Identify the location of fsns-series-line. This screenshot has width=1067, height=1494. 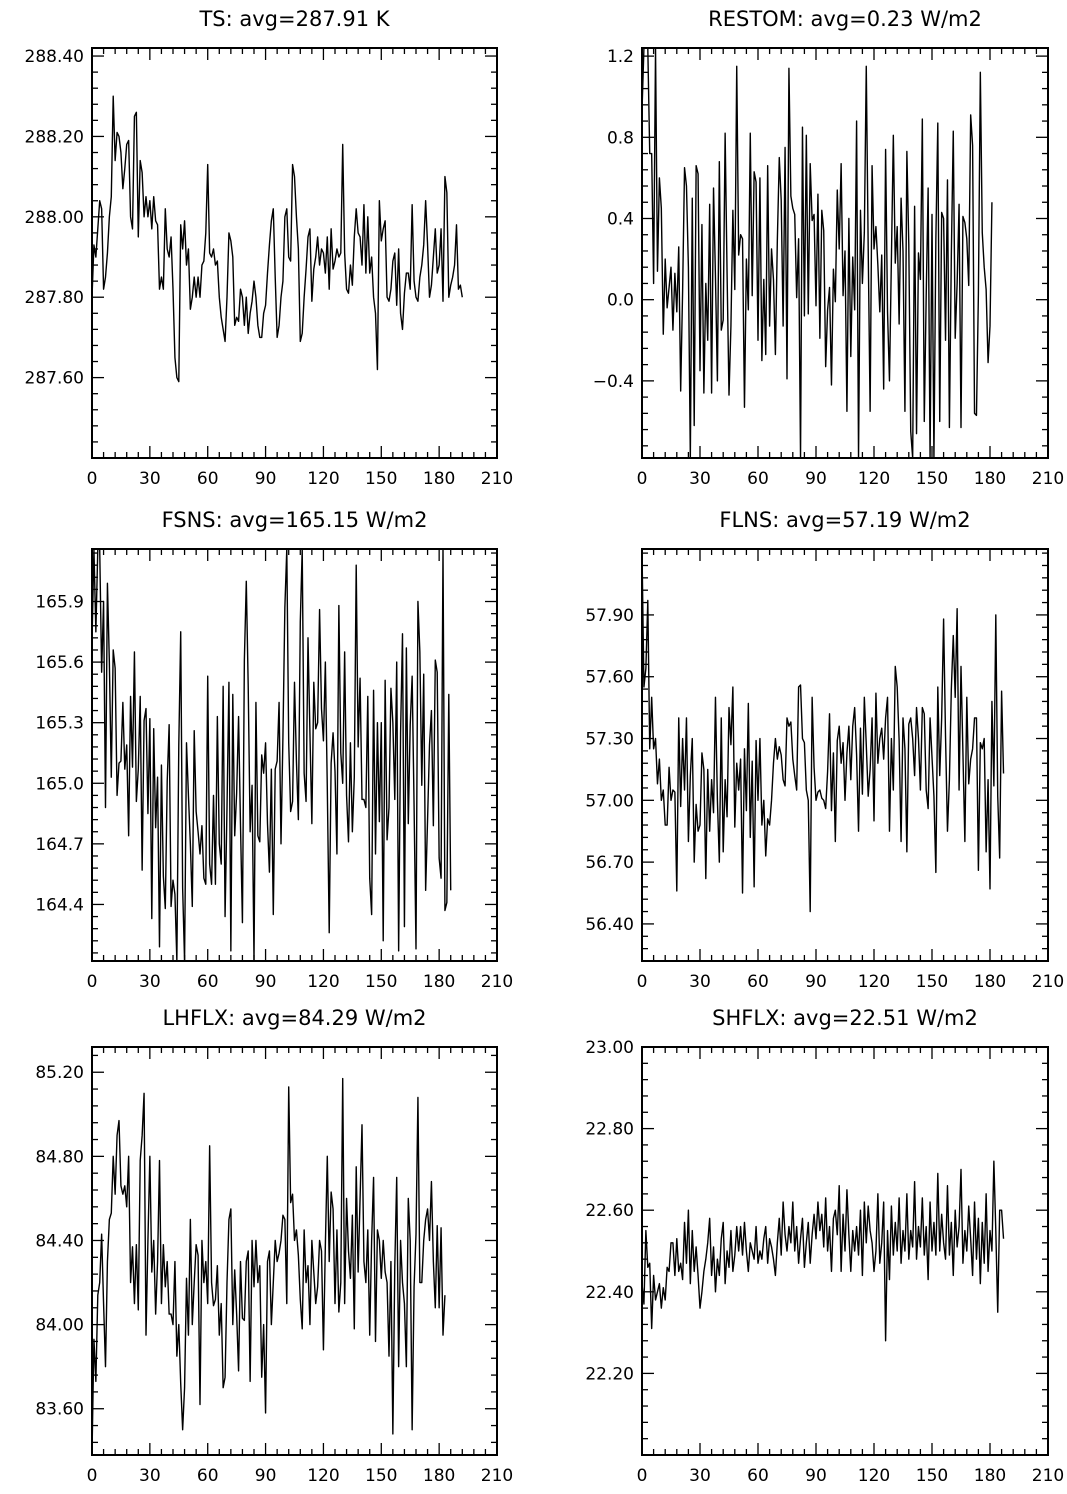
(271, 755).